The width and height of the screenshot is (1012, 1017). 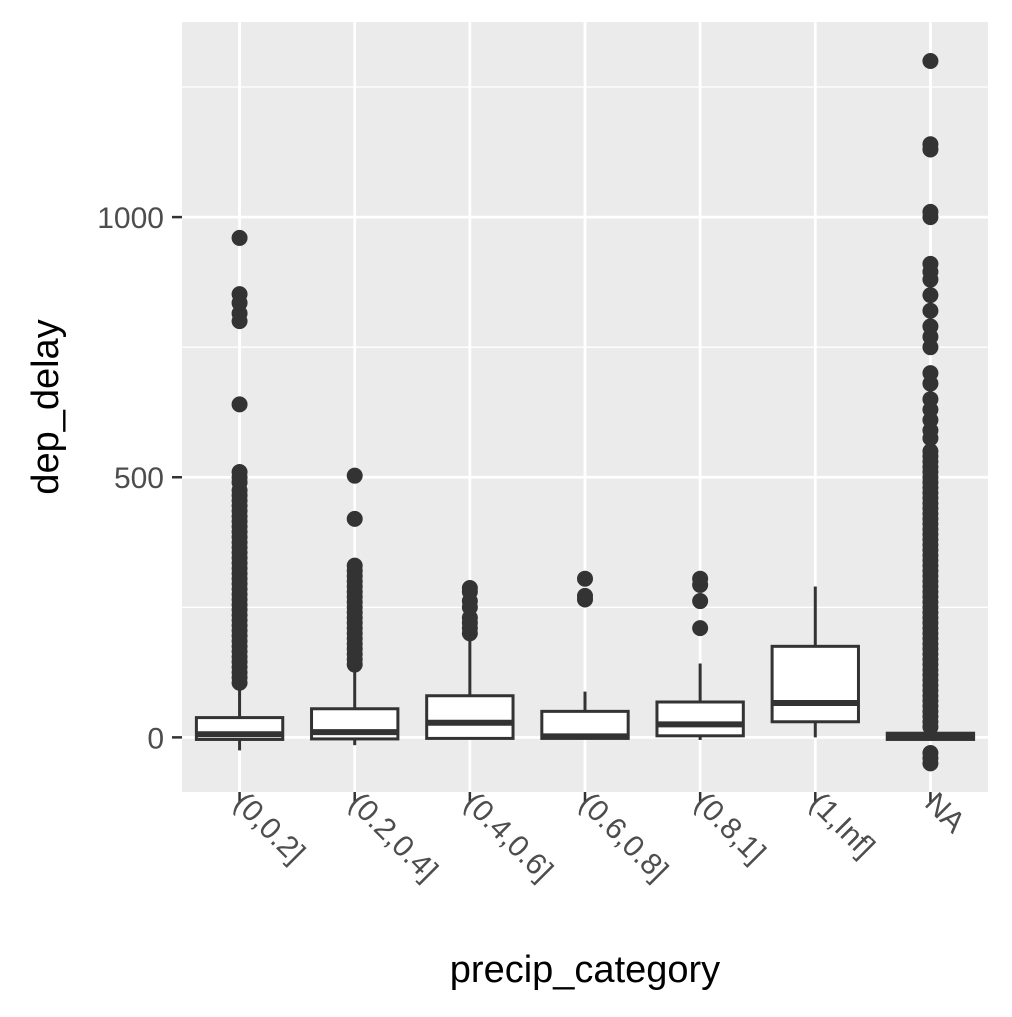 What do you see at coordinates (623, 837) in the screenshot?
I see `x-tick-label: (0.6,0.8]` at bounding box center [623, 837].